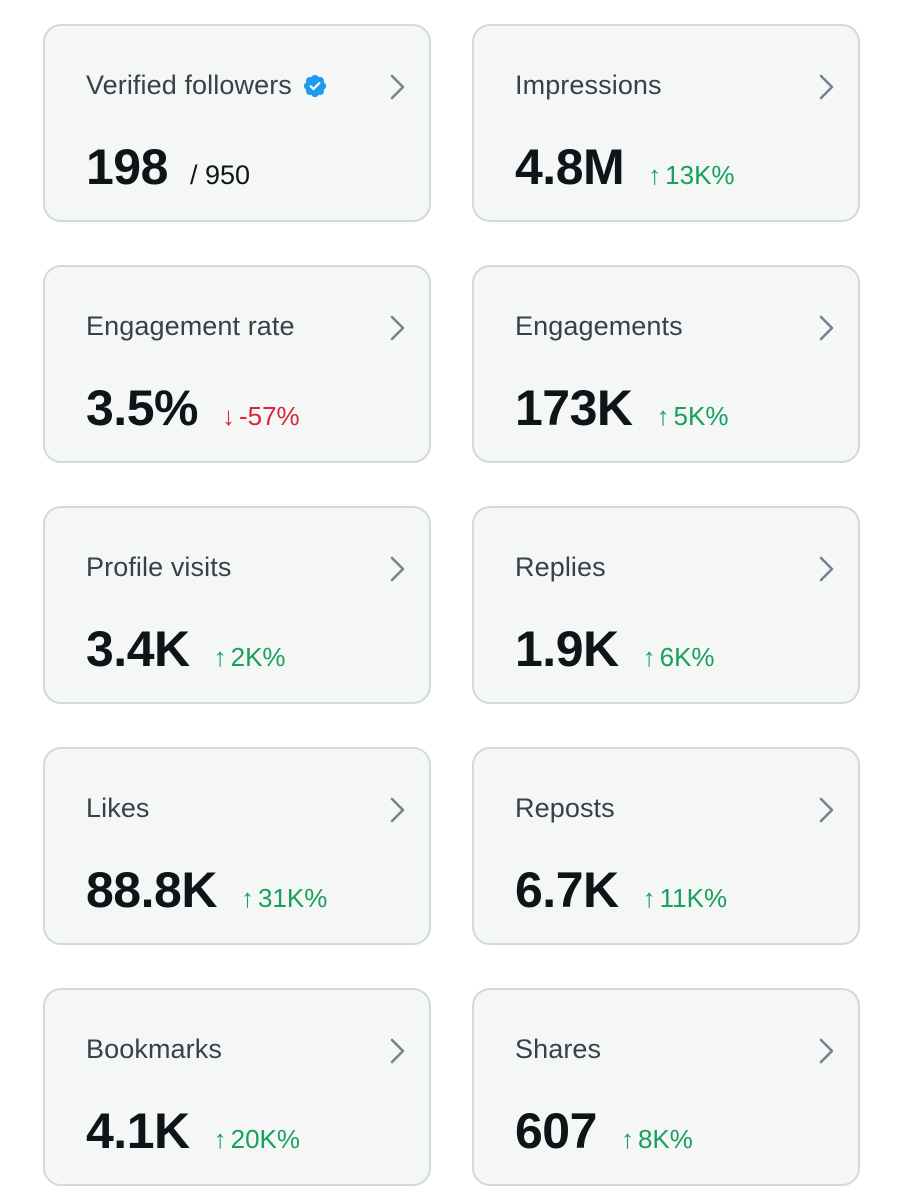 Image resolution: width=903 pixels, height=1200 pixels. Describe the element at coordinates (588, 85) in the screenshot. I see `card-title: Impressions` at that location.